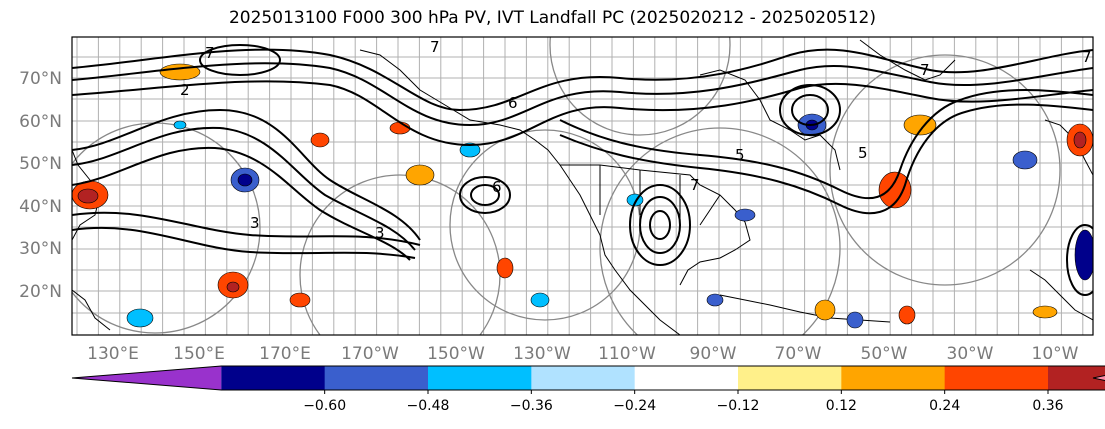 The image size is (1105, 429). Describe the element at coordinates (40, 164) in the screenshot. I see `lat-label: 50°N` at that location.